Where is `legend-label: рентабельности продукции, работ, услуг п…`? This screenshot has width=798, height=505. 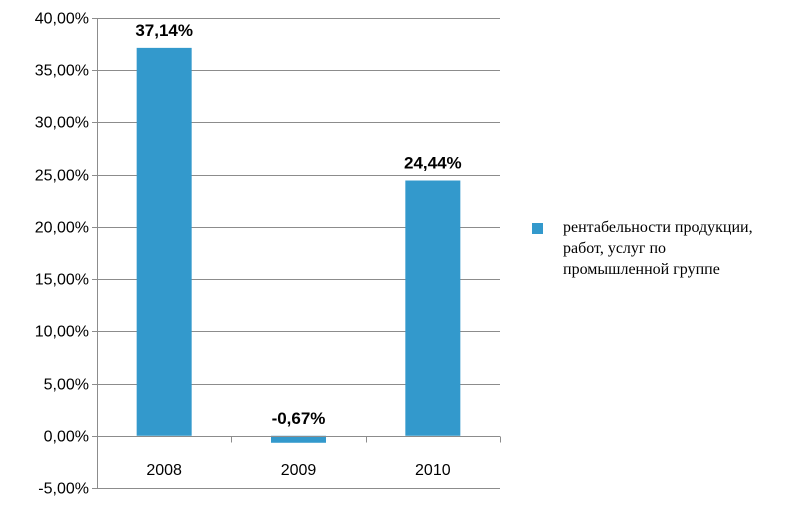 legend-label: рентабельности продукции, работ, услуг п… is located at coordinates (658, 248).